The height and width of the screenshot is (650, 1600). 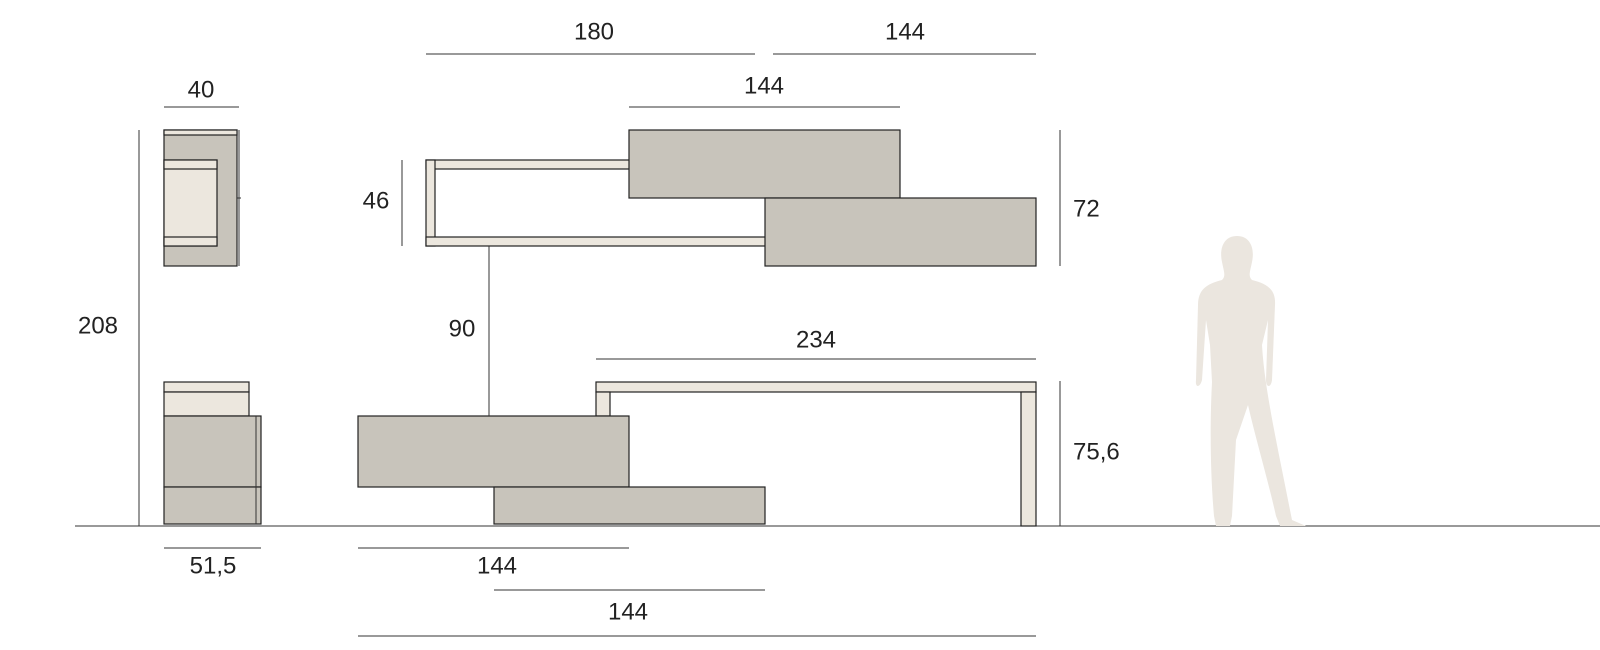 What do you see at coordinates (561, 470) in the screenshot?
I see `low-units` at bounding box center [561, 470].